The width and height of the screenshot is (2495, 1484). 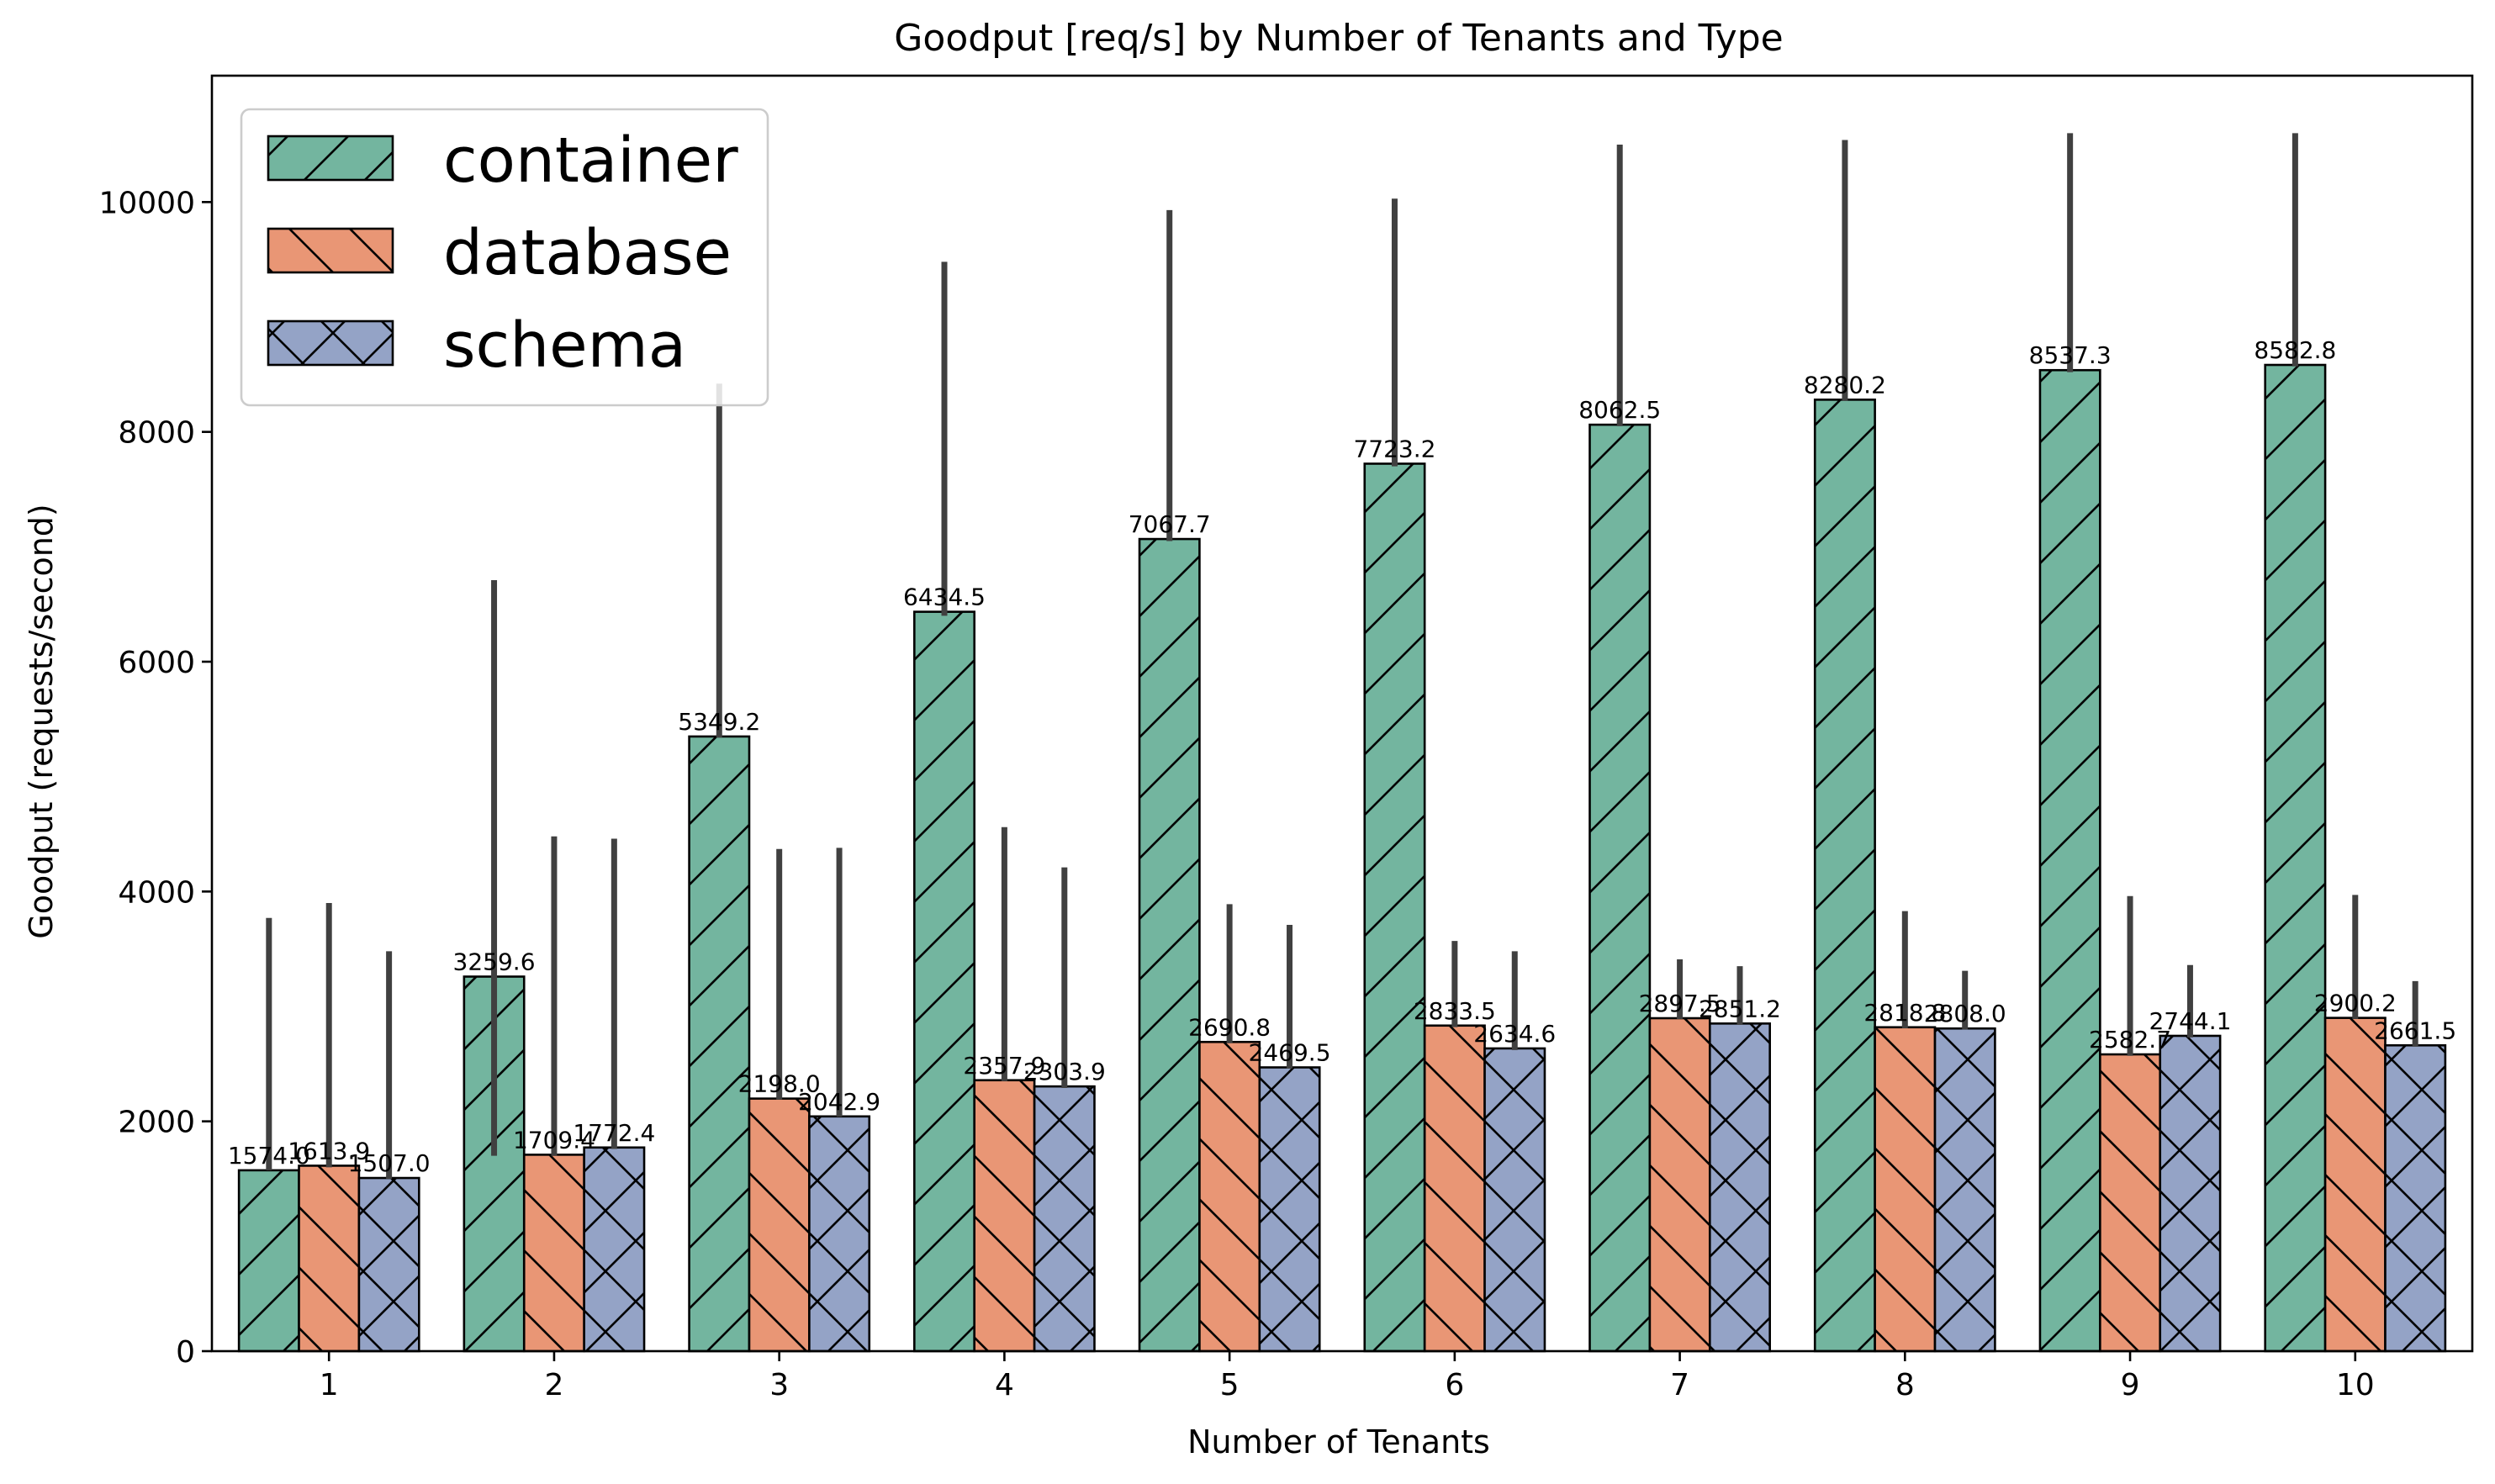 I want to click on data-label-database-7: 2897.5, so click(x=1680, y=1003).